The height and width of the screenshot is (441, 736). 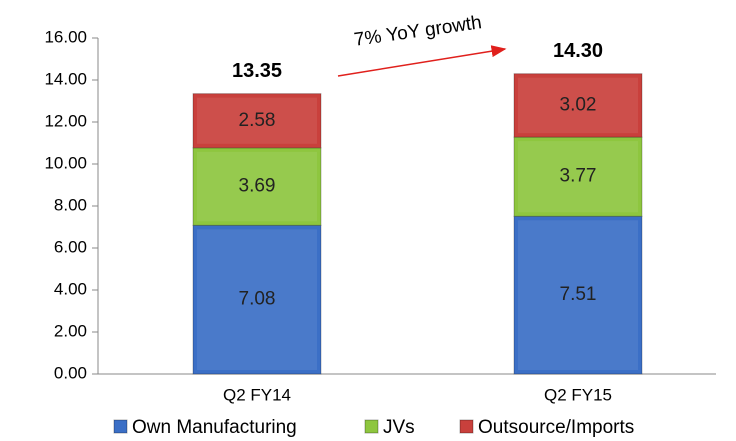 I want to click on value-label: 3.69, so click(x=257, y=186).